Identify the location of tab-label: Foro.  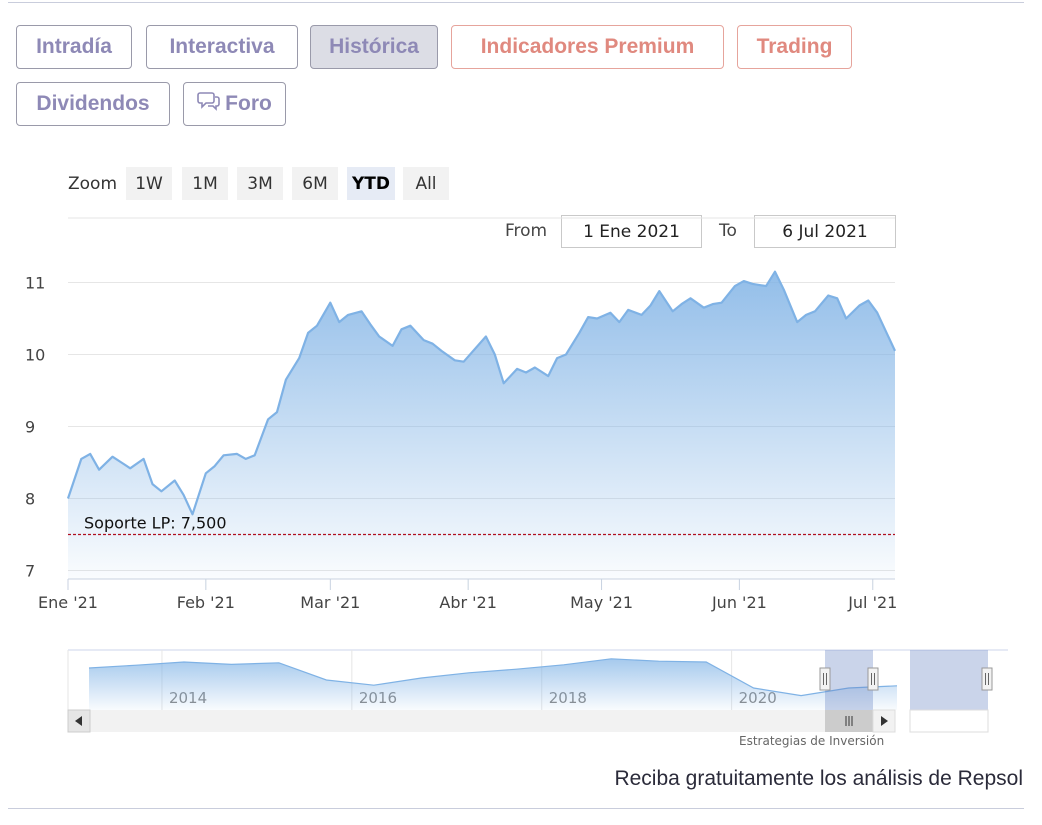
(248, 103).